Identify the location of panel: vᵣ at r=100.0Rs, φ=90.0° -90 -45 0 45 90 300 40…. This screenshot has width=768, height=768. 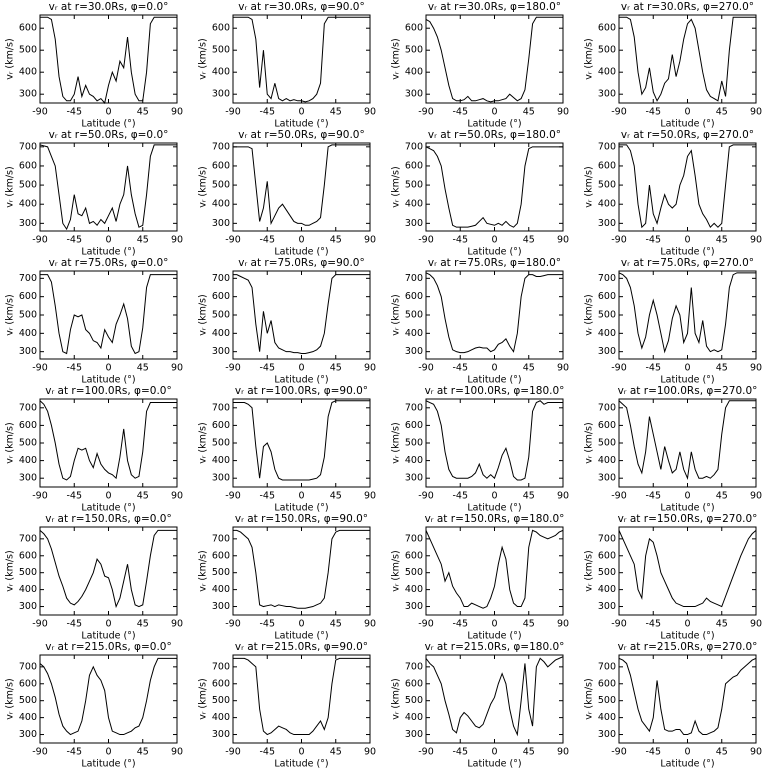
(287, 449).